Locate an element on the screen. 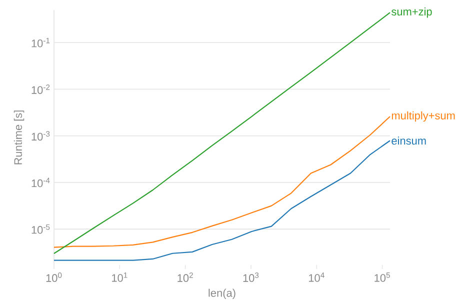 This screenshot has width=474, height=306. x-tick-label: 10$^{3}$ is located at coordinates (251, 277).